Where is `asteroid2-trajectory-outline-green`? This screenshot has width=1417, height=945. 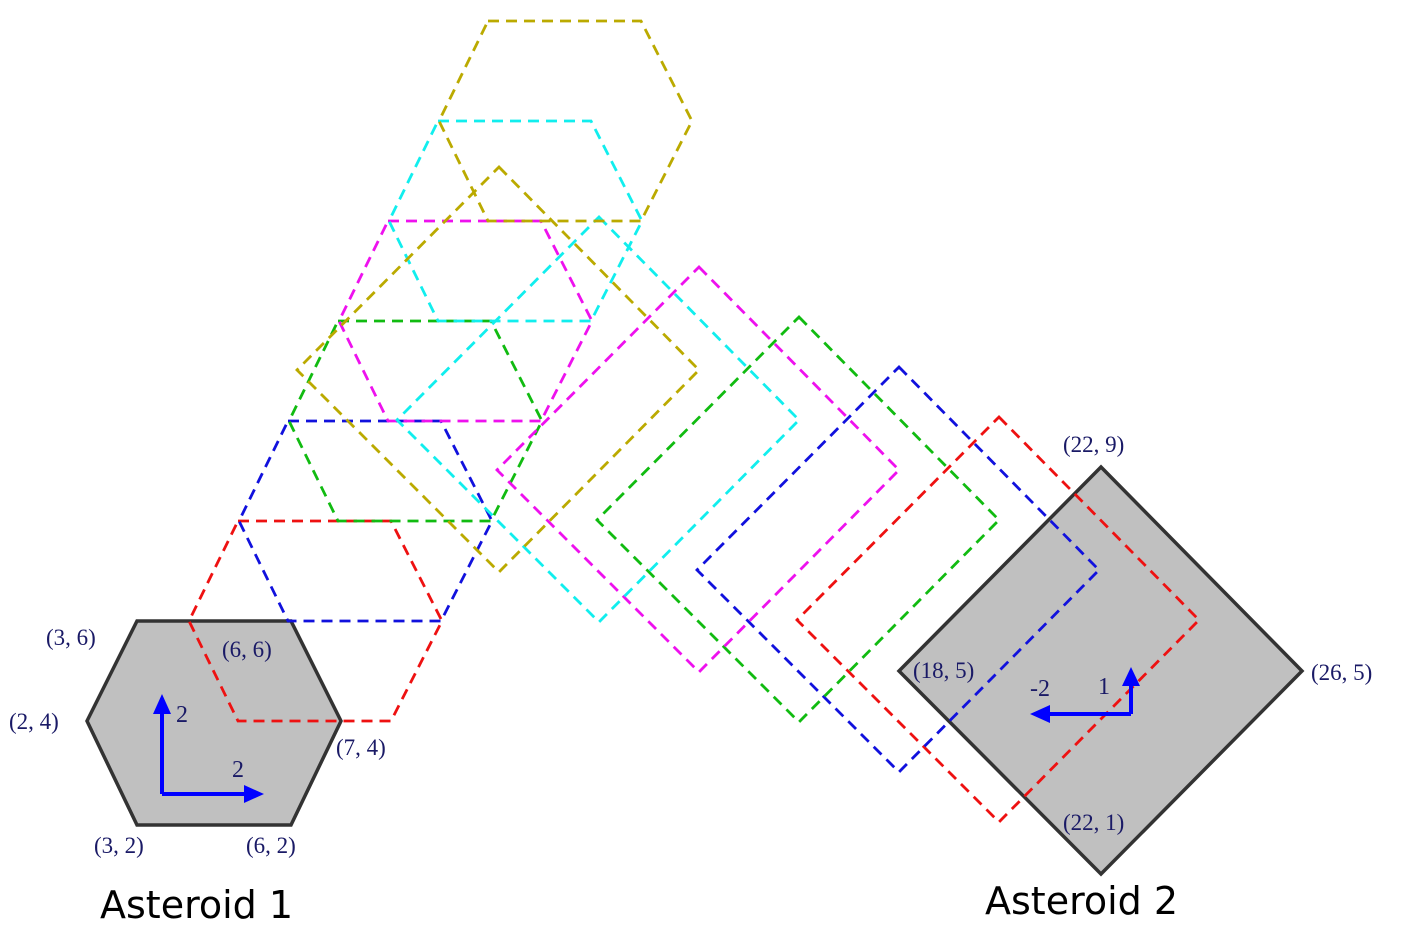 asteroid2-trajectory-outline-green is located at coordinates (798, 519).